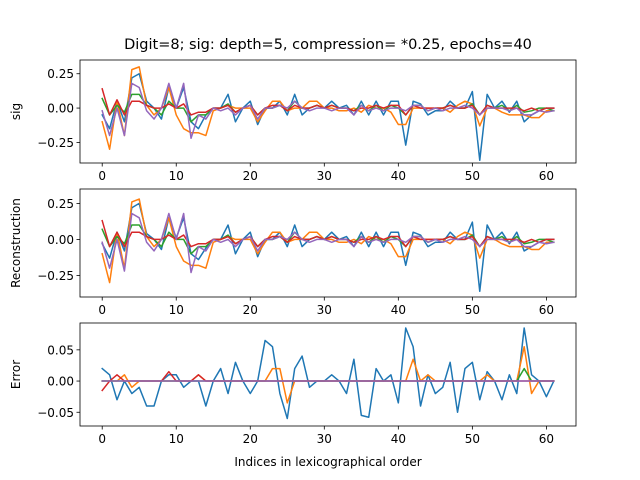  Describe the element at coordinates (16, 111) in the screenshot. I see `y-axis-label: sig` at that location.